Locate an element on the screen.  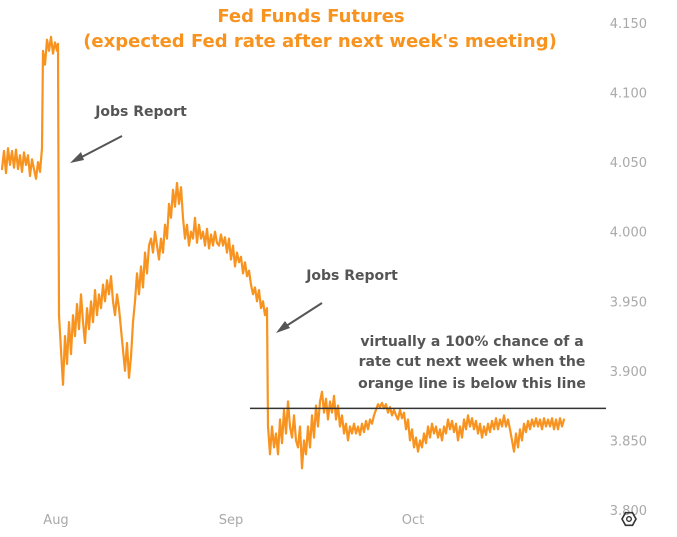
threshold-note-line: virtually a 100% chance of a is located at coordinates (471, 342).